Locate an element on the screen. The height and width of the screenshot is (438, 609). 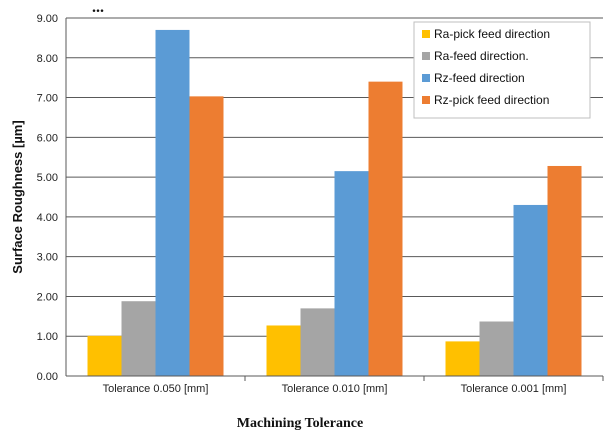
y-tick-label: 1.00 is located at coordinates (47, 337).